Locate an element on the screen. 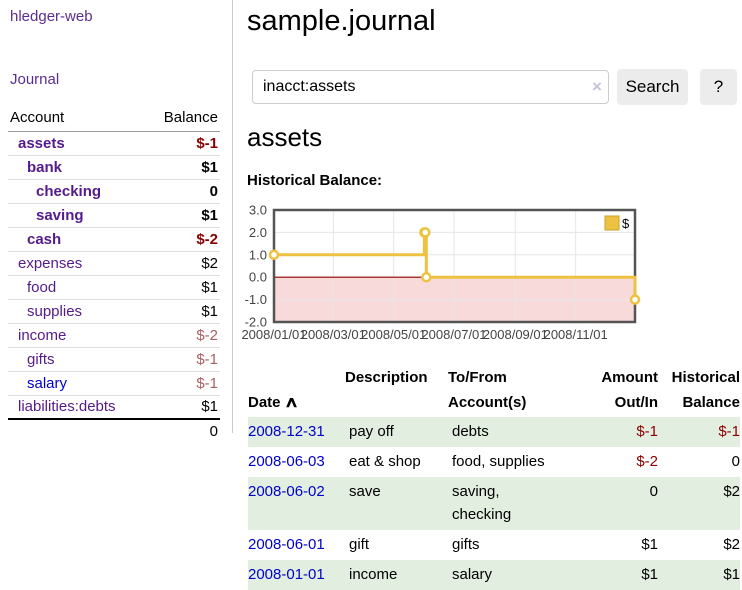  accounts-total-value: 0 is located at coordinates (183, 430).